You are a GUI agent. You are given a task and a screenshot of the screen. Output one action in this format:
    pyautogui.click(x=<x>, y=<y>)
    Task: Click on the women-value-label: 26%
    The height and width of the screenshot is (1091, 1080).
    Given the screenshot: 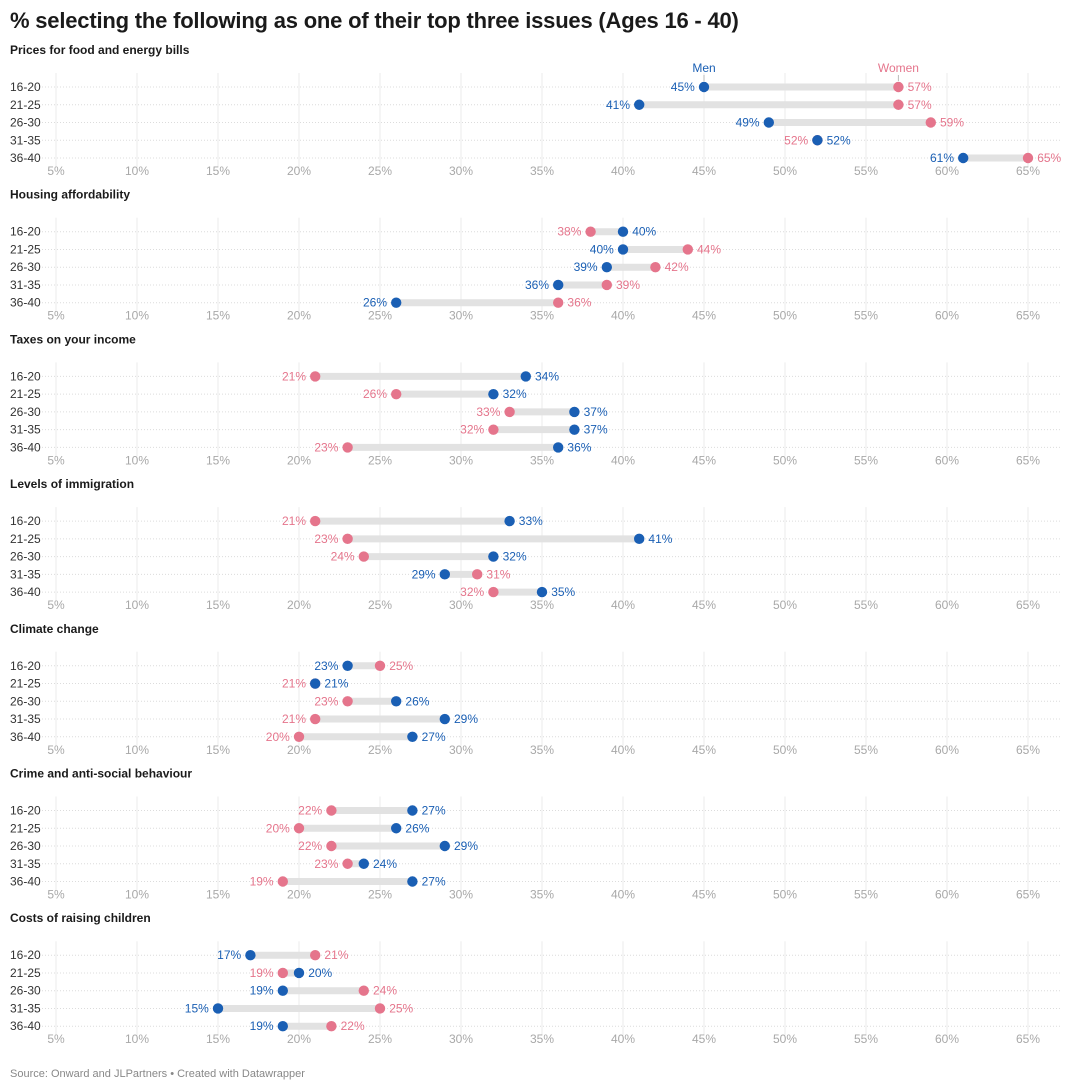 What is the action you would take?
    pyautogui.click(x=375, y=394)
    